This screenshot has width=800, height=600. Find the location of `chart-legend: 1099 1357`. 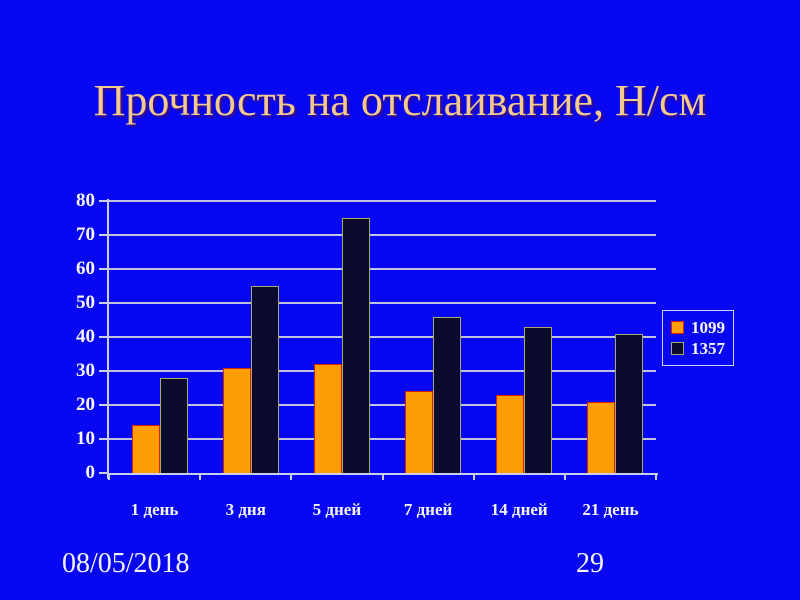

chart-legend: 1099 1357 is located at coordinates (698, 338).